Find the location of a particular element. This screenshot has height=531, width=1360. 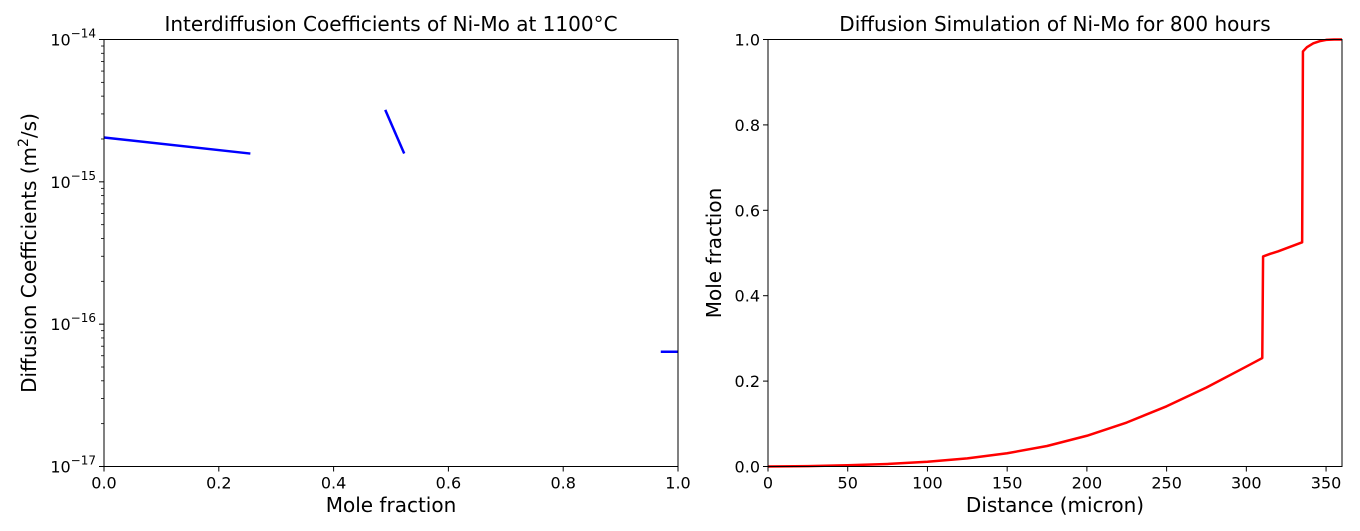

left-x-axis-label: Mole fraction is located at coordinates (391, 505).